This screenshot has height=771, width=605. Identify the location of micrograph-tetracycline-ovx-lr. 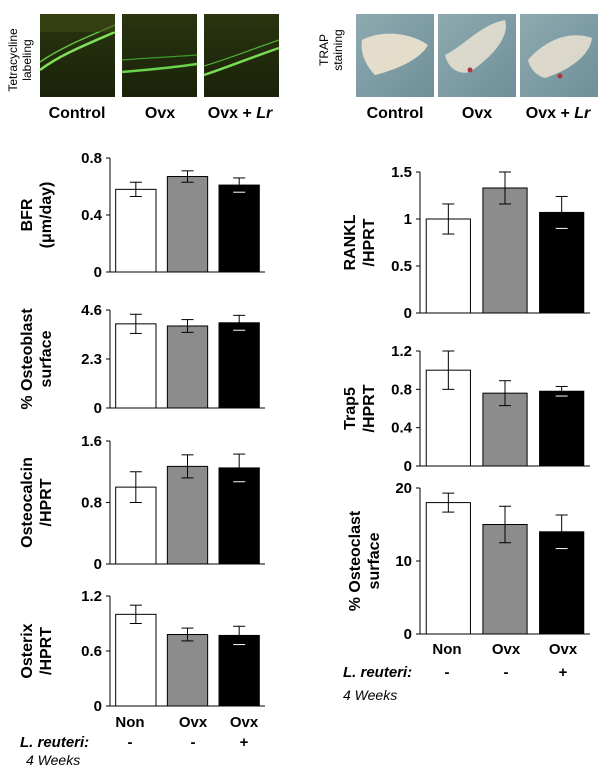
(241, 55).